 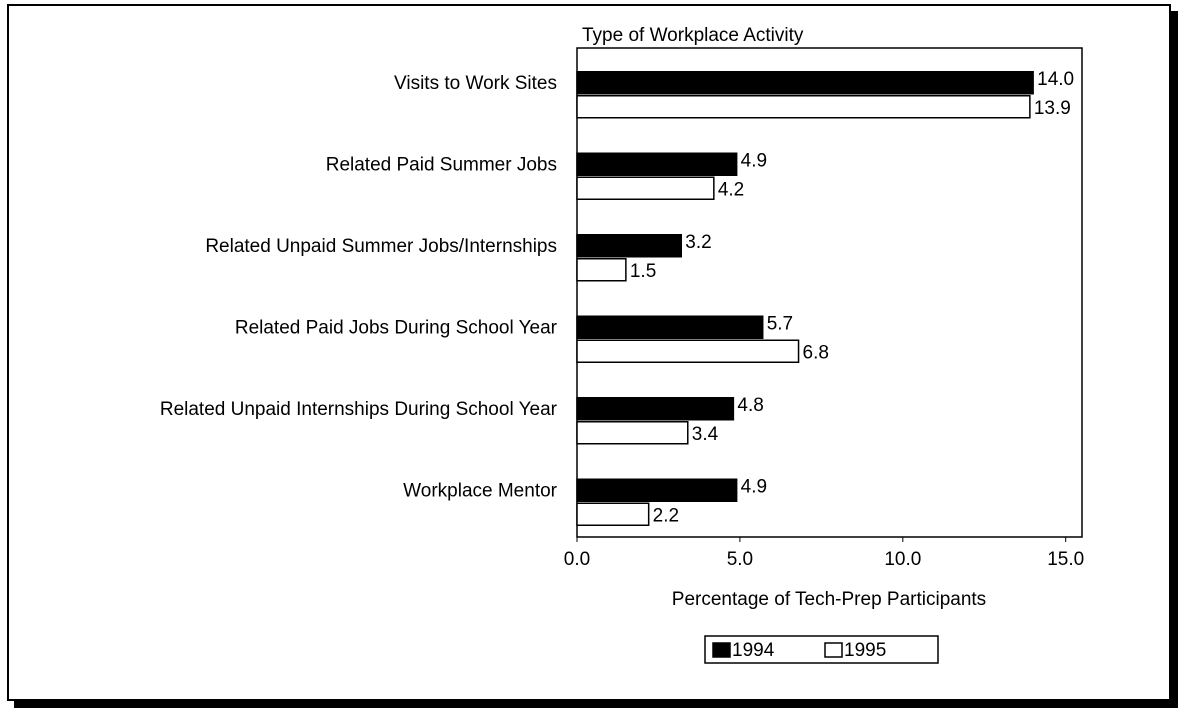 I want to click on value-label: 2.2, so click(x=666, y=515).